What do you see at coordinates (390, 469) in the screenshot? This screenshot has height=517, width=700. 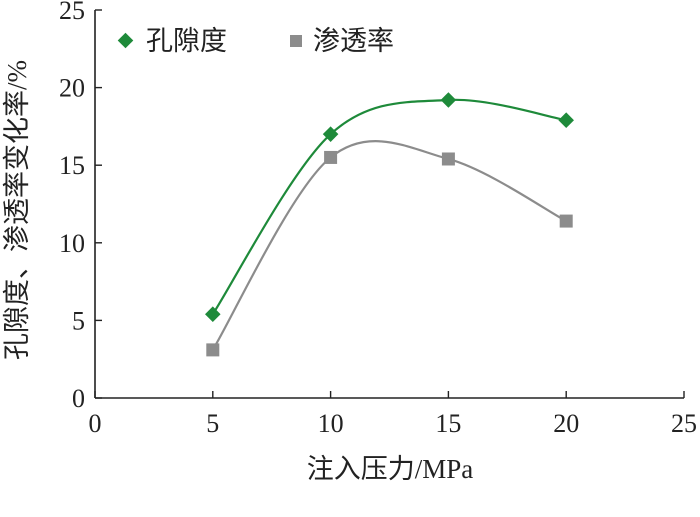 I see `x-axis-title: 注入压力/MPa` at bounding box center [390, 469].